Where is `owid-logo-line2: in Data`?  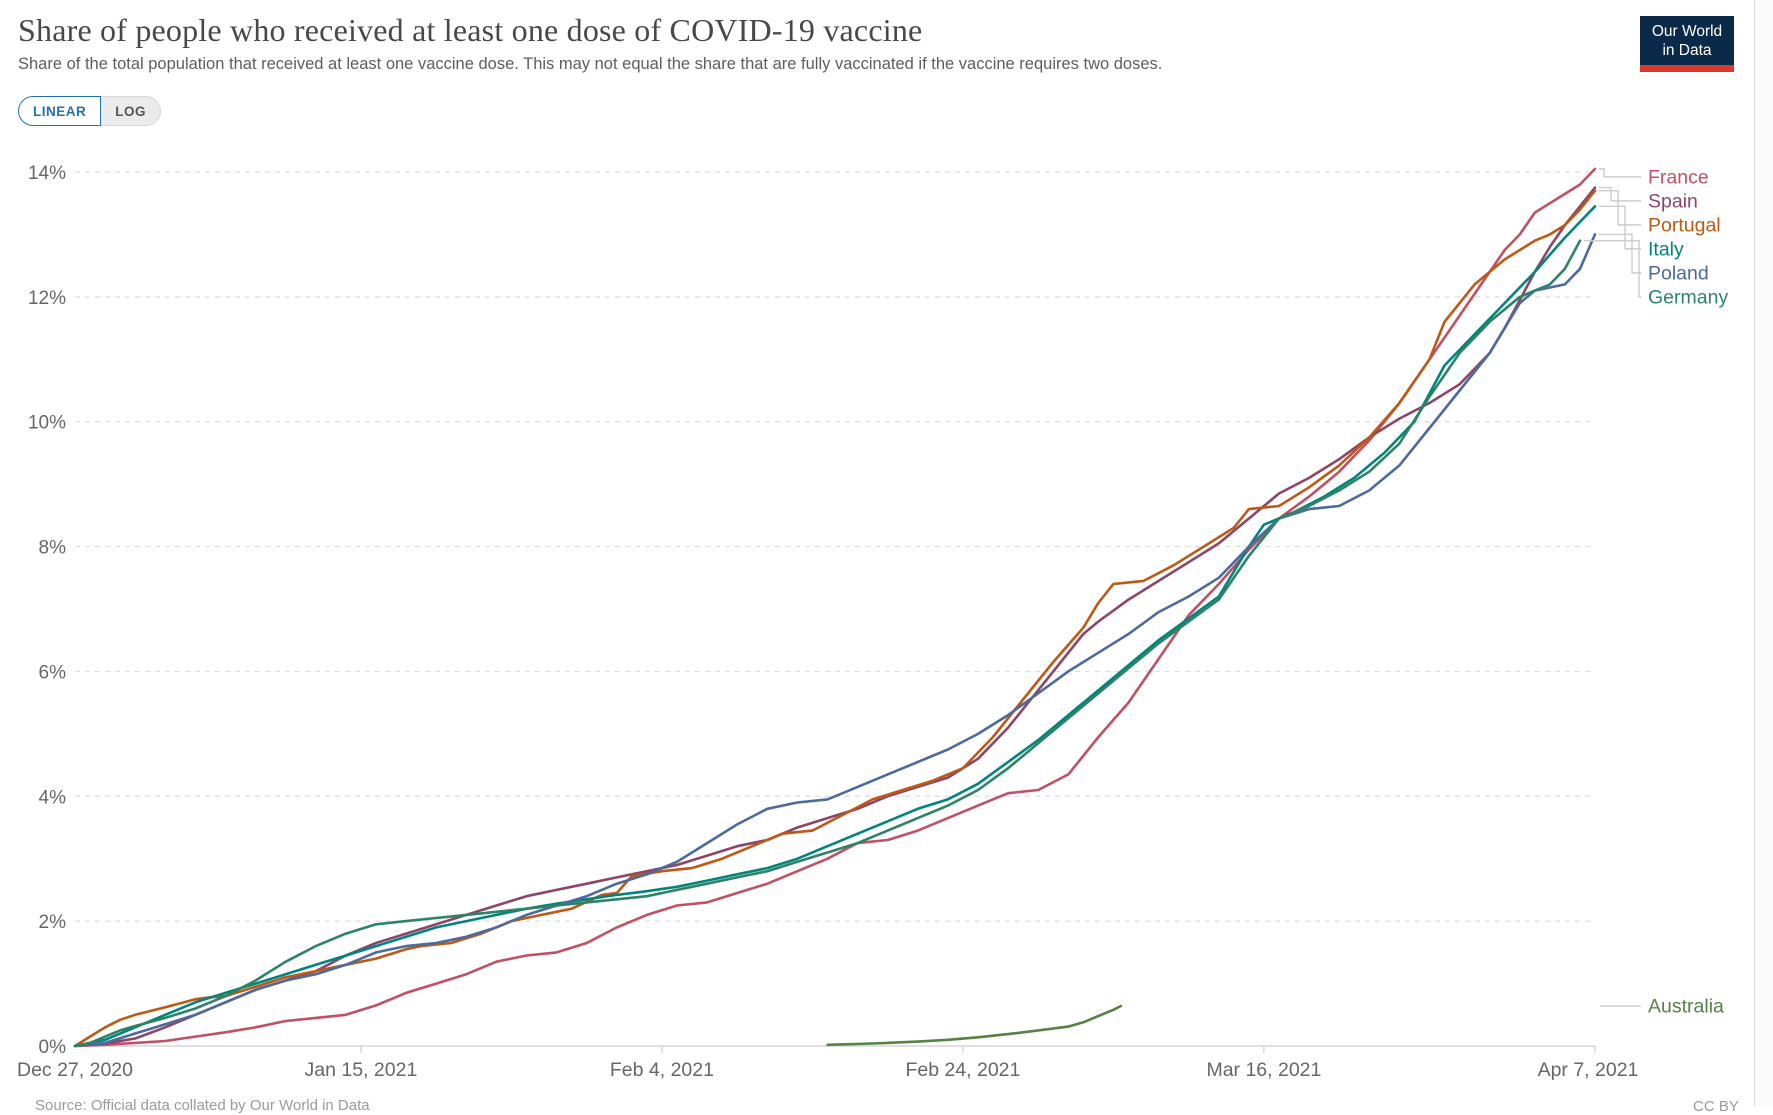
owid-logo-line2: in Data is located at coordinates (1687, 50).